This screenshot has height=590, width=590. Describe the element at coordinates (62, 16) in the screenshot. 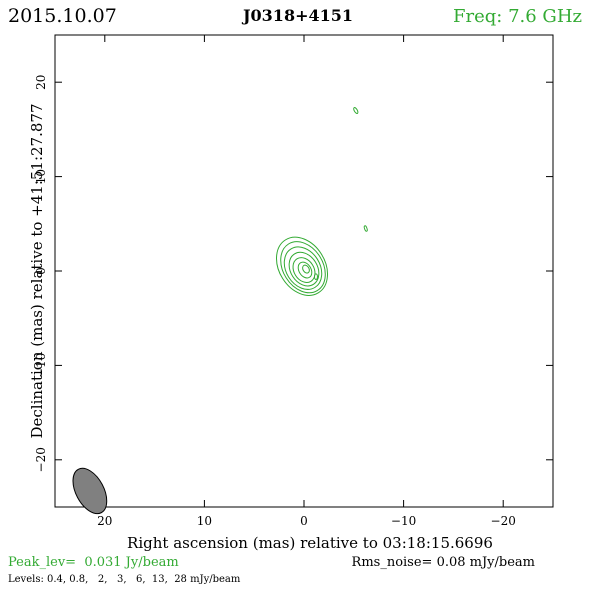

I see `date-label: 2015.10.07` at that location.